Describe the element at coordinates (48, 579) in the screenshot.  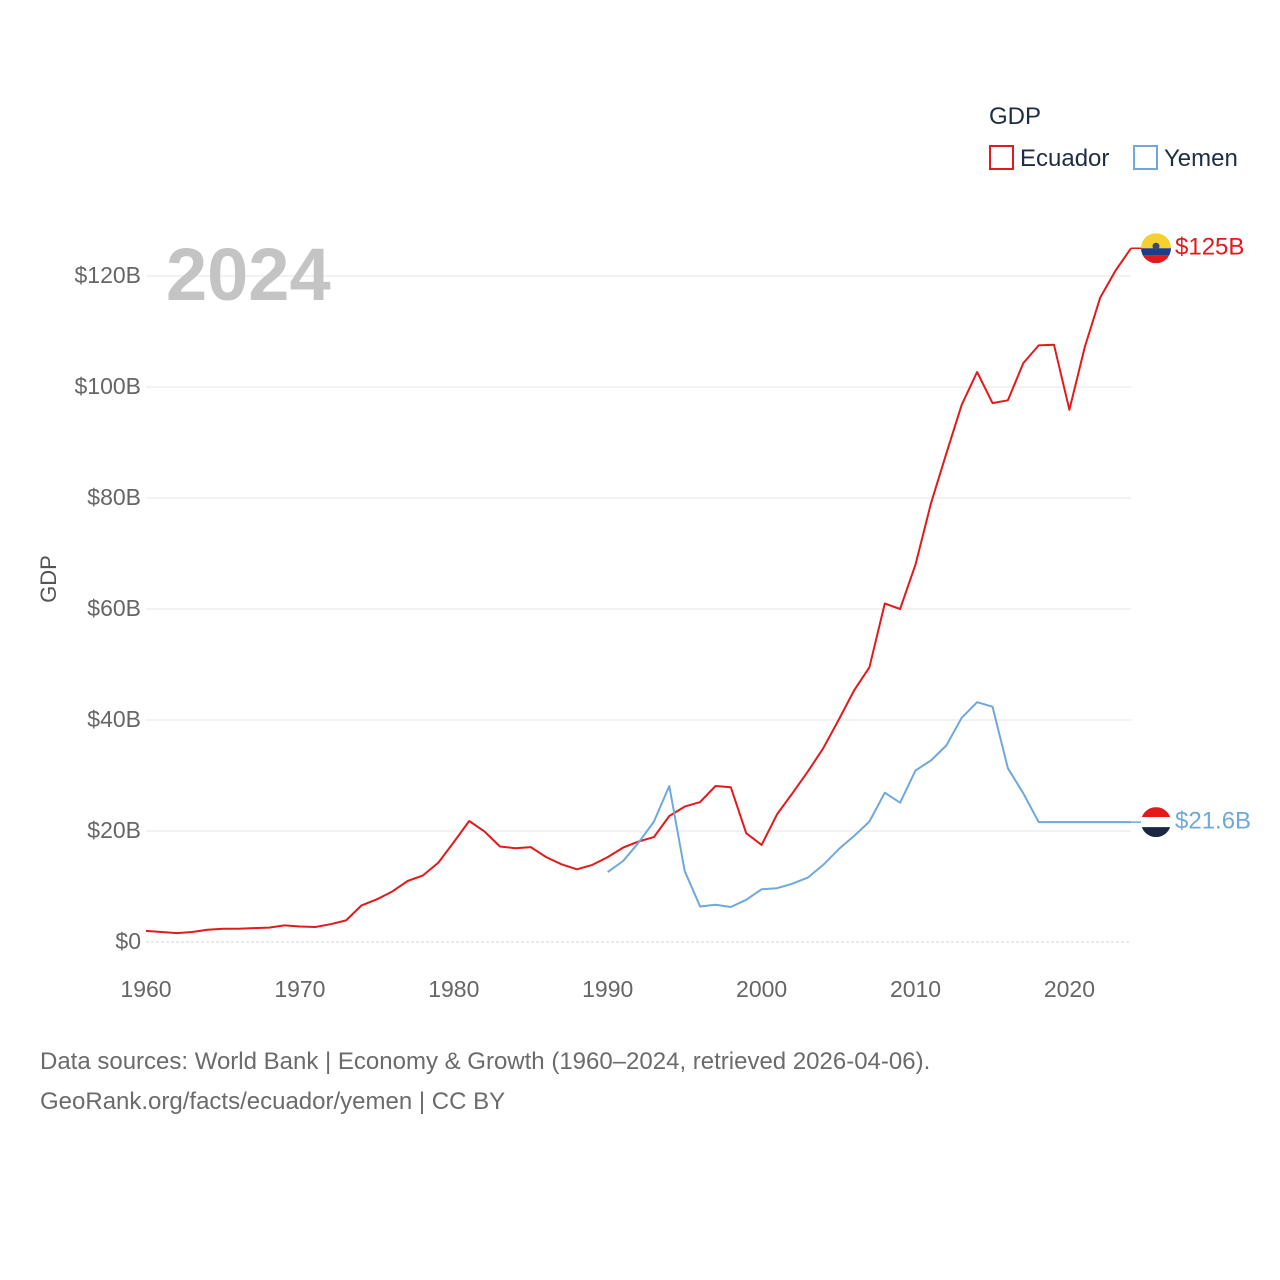
I see `y-axis-label: GDP` at that location.